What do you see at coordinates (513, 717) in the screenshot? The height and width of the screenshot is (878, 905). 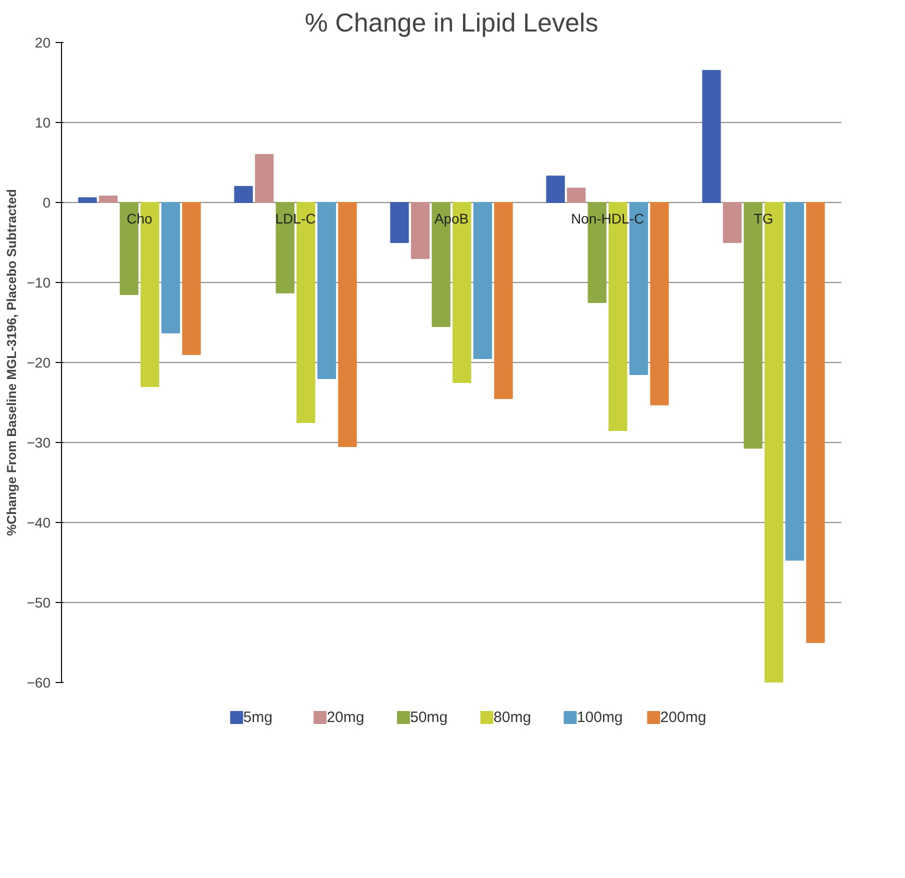 I see `legend-label: 80mg` at bounding box center [513, 717].